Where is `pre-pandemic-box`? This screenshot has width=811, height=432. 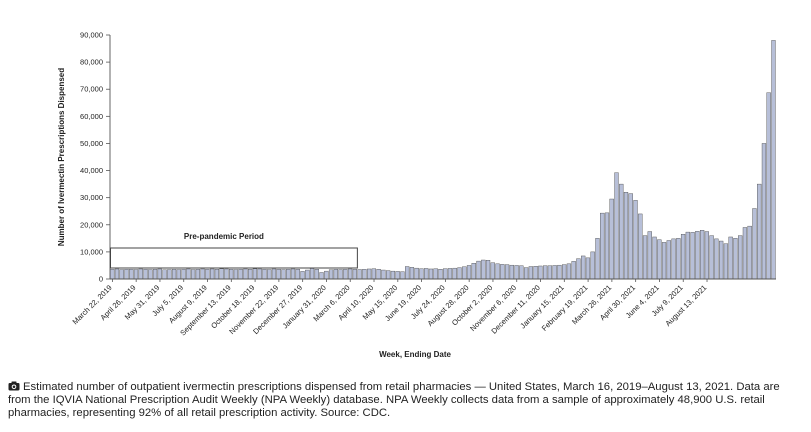
pre-pandemic-box is located at coordinates (234, 258).